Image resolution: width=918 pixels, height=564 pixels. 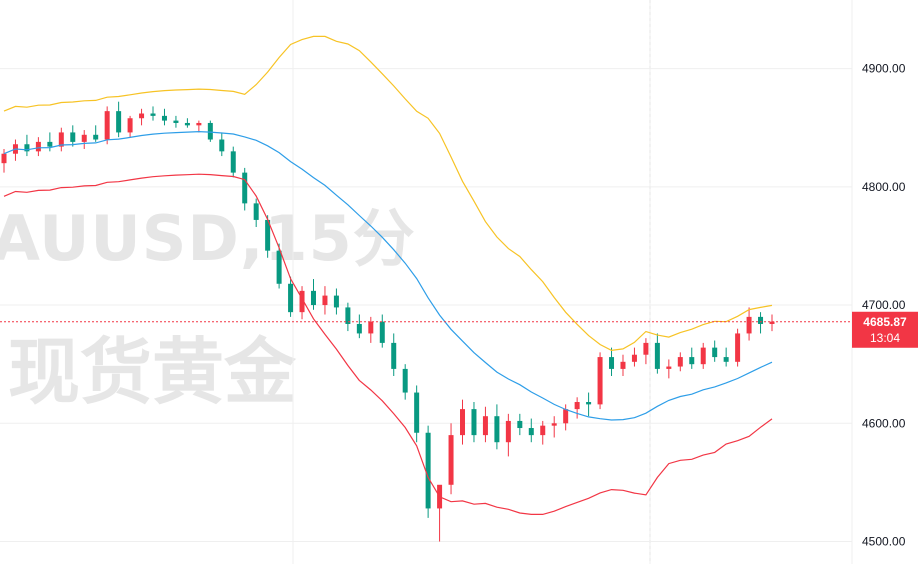 What do you see at coordinates (884, 423) in the screenshot?
I see `y-axis-tick-label: 4600.00` at bounding box center [884, 423].